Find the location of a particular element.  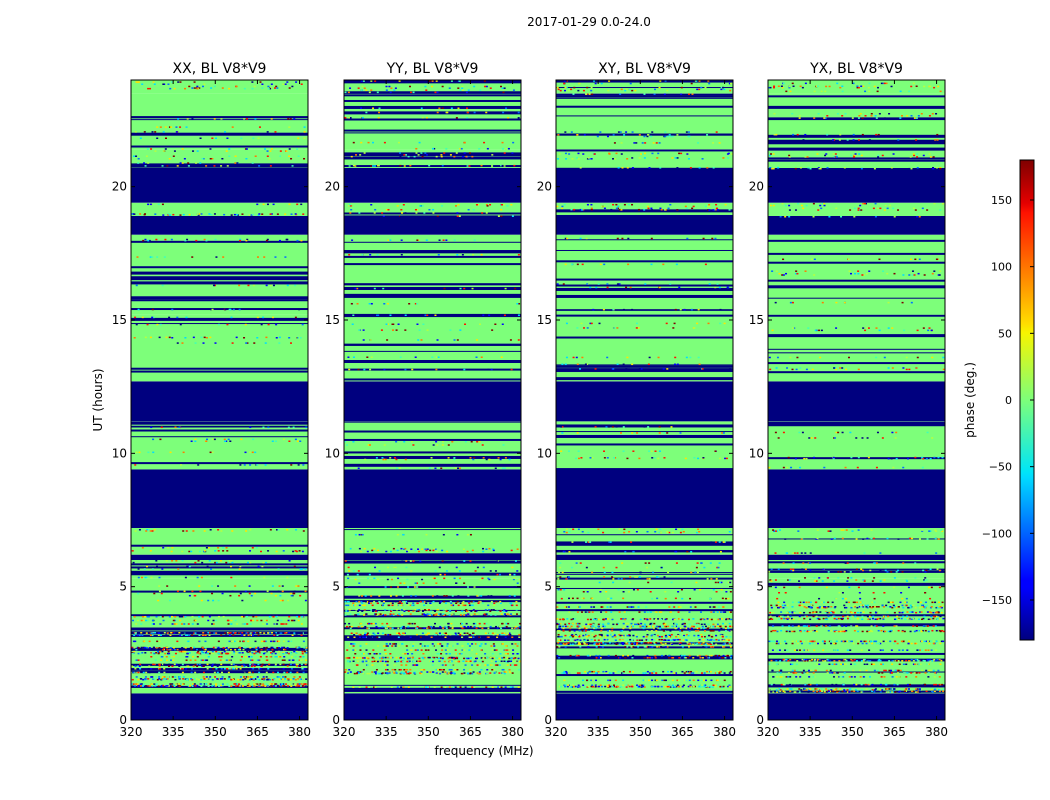

flag-line is located at coordinates (432, 256).